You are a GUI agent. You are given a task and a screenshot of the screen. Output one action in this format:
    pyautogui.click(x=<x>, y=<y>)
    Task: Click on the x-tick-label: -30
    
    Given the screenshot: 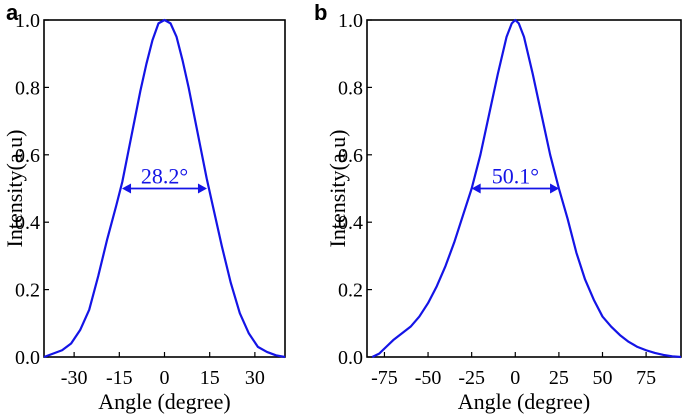 What is the action you would take?
    pyautogui.click(x=74, y=378)
    